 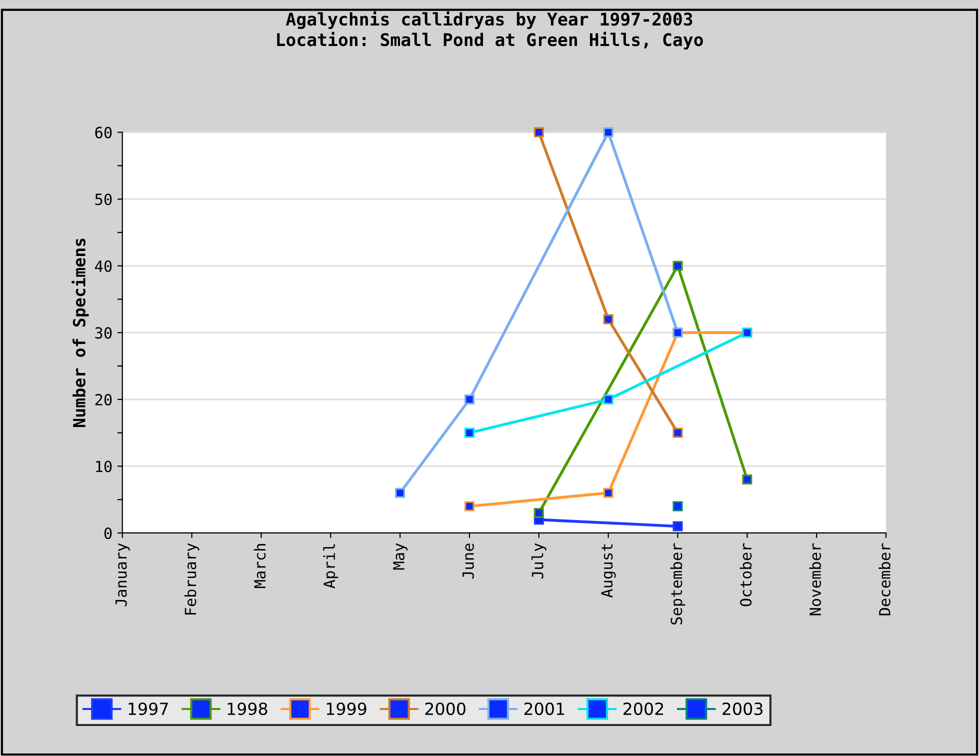 I want to click on x-tick-label: November, so click(x=815, y=579).